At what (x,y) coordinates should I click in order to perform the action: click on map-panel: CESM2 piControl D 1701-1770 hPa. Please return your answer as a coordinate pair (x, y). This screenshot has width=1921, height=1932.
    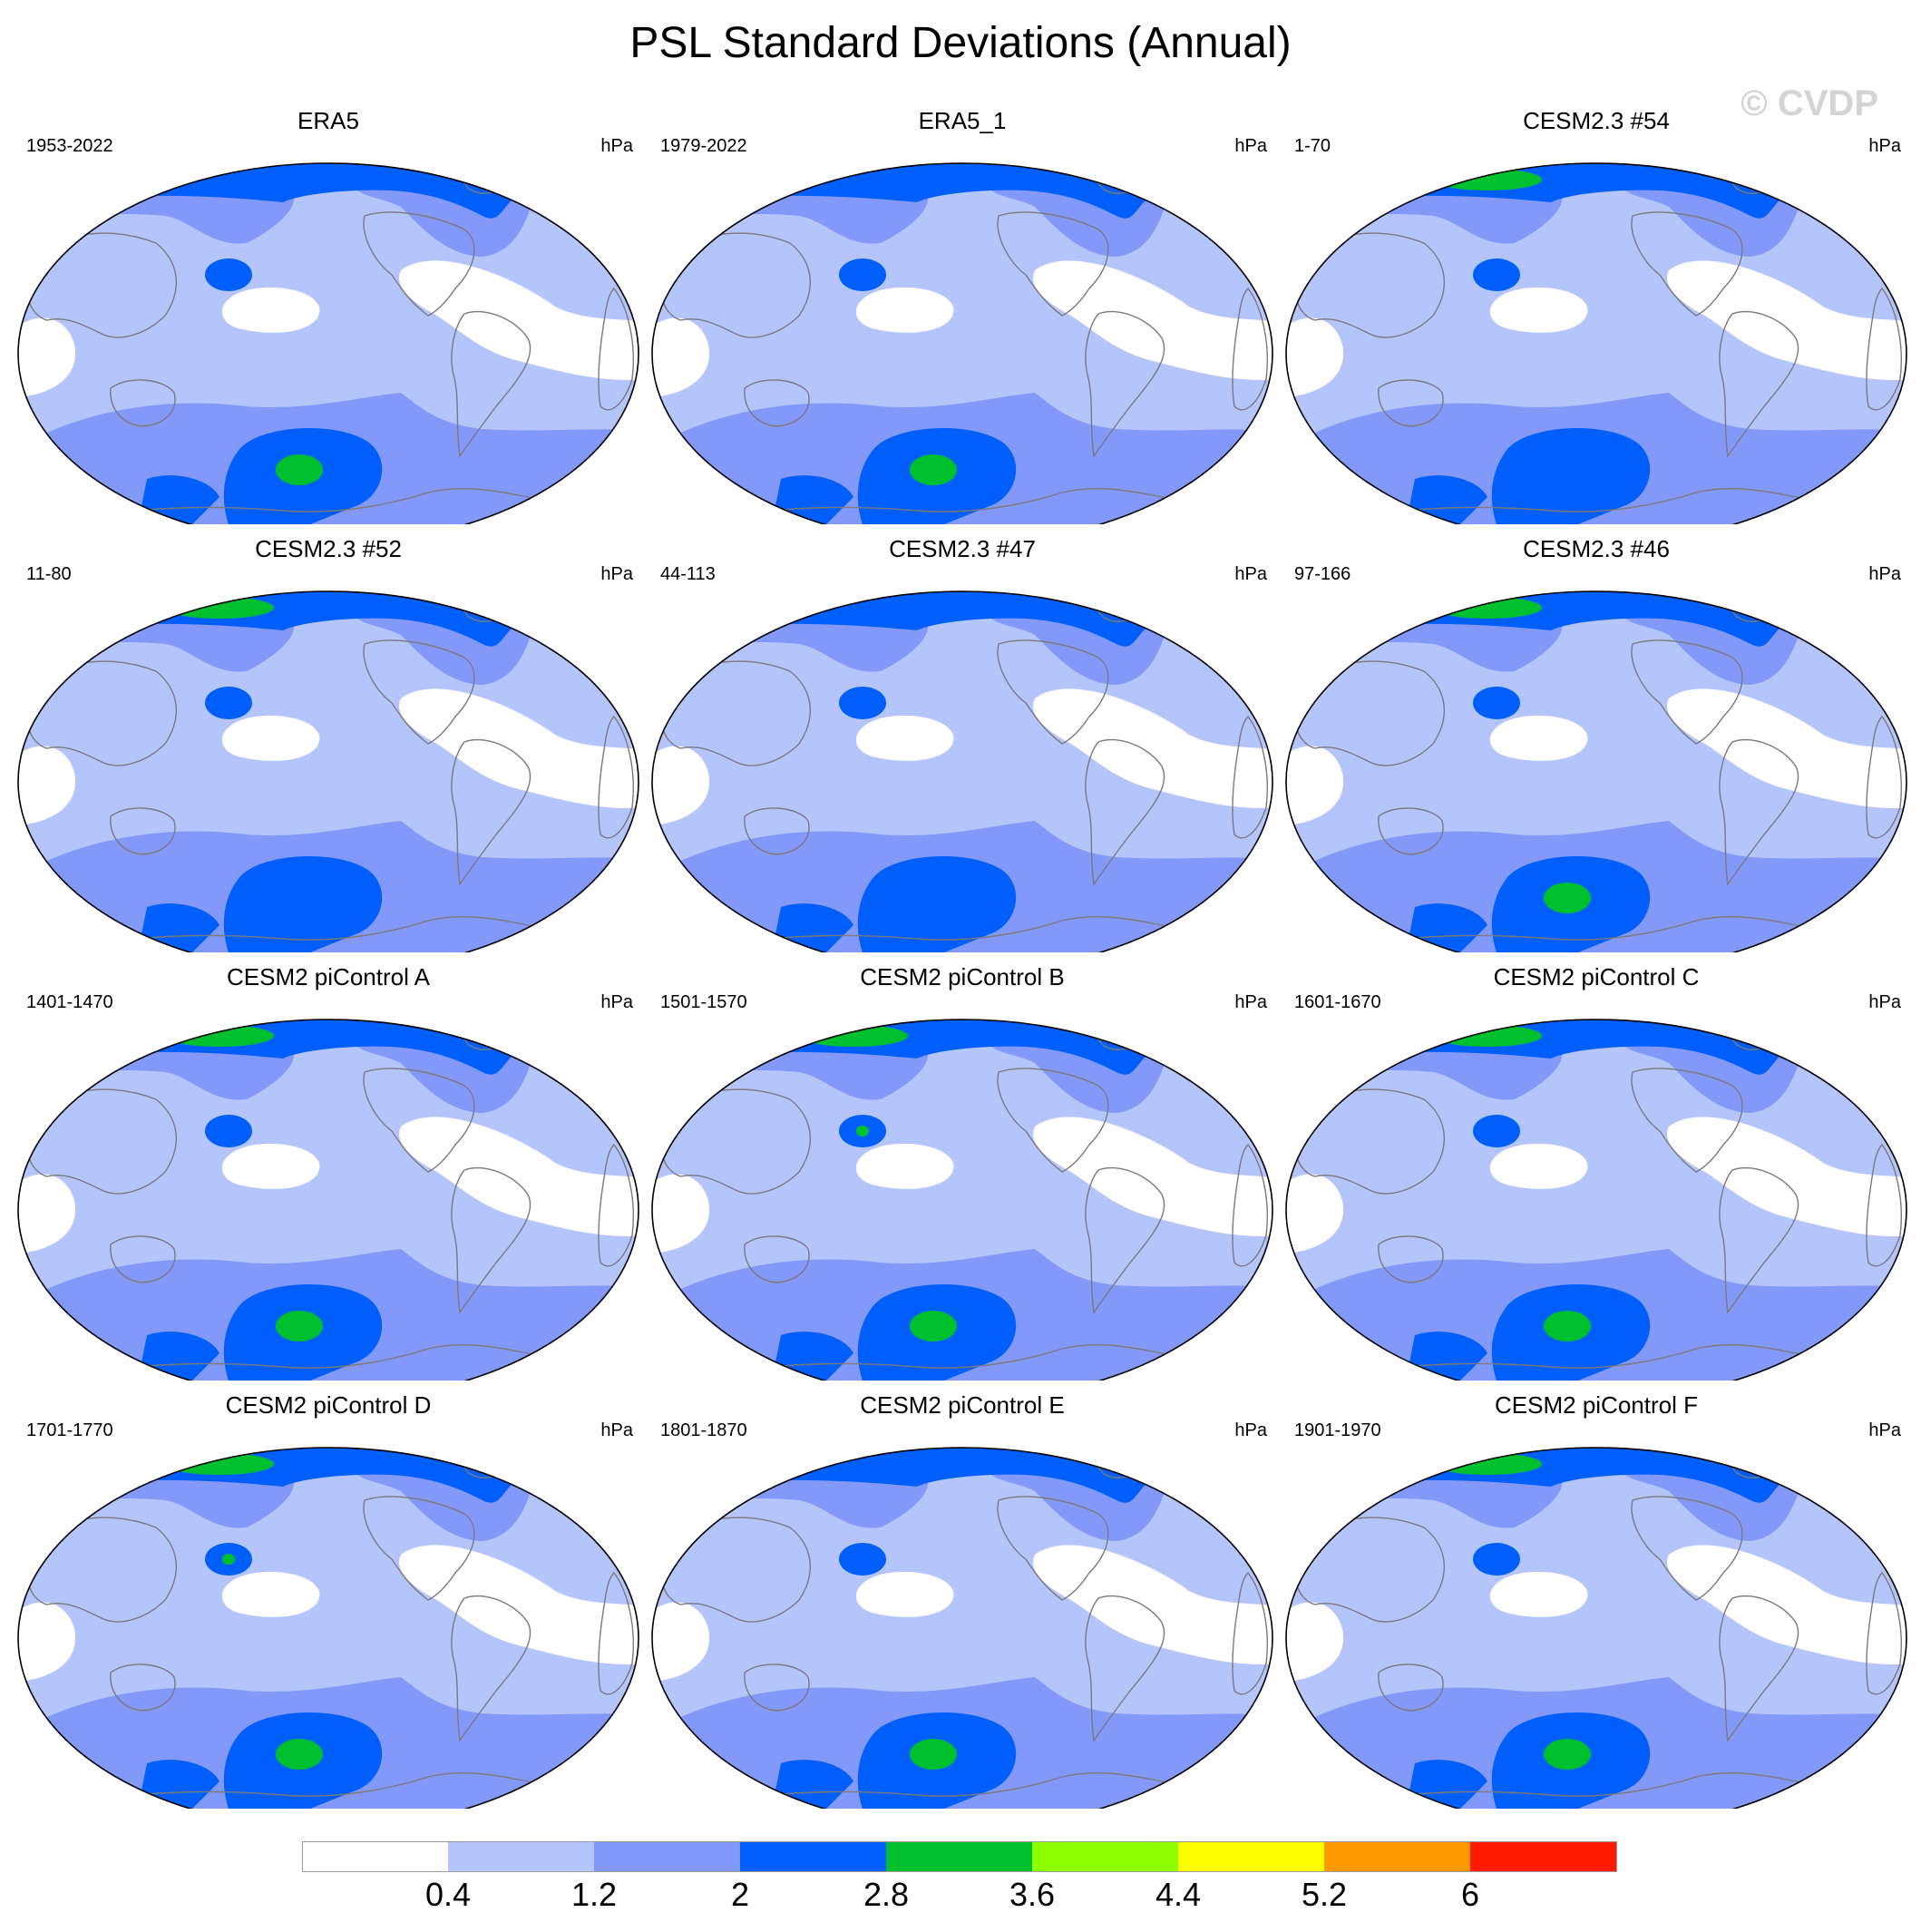
    Looking at the image, I should click on (329, 1600).